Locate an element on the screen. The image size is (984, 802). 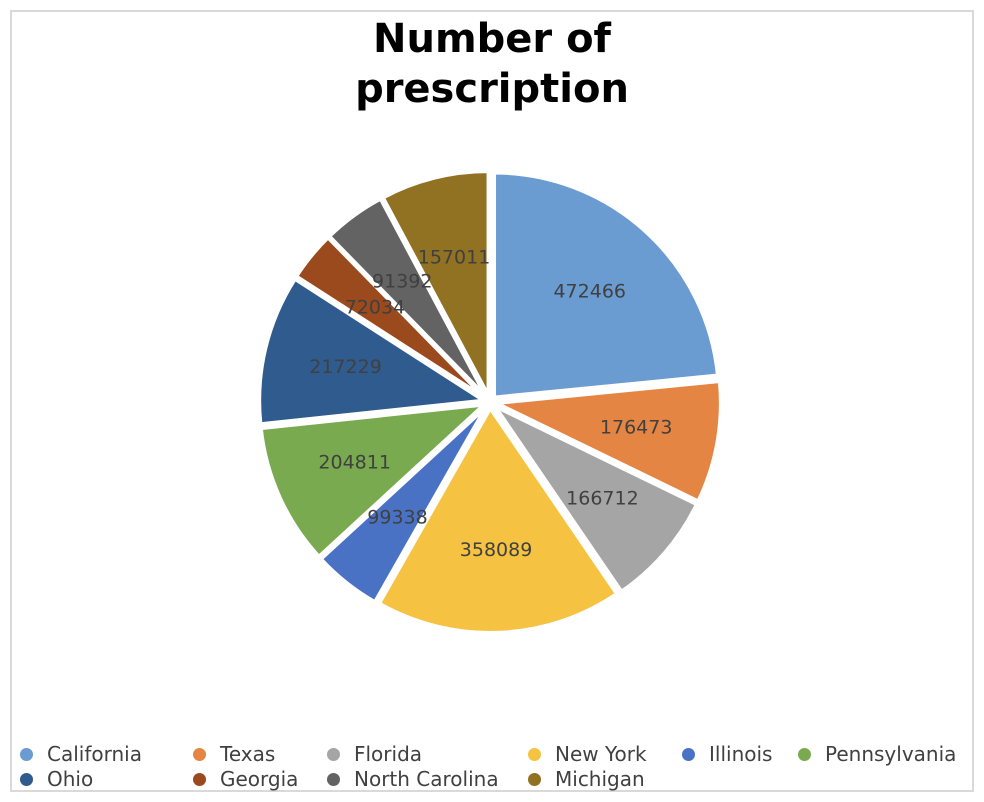
pie-slice-illinois is located at coordinates (403, 505).